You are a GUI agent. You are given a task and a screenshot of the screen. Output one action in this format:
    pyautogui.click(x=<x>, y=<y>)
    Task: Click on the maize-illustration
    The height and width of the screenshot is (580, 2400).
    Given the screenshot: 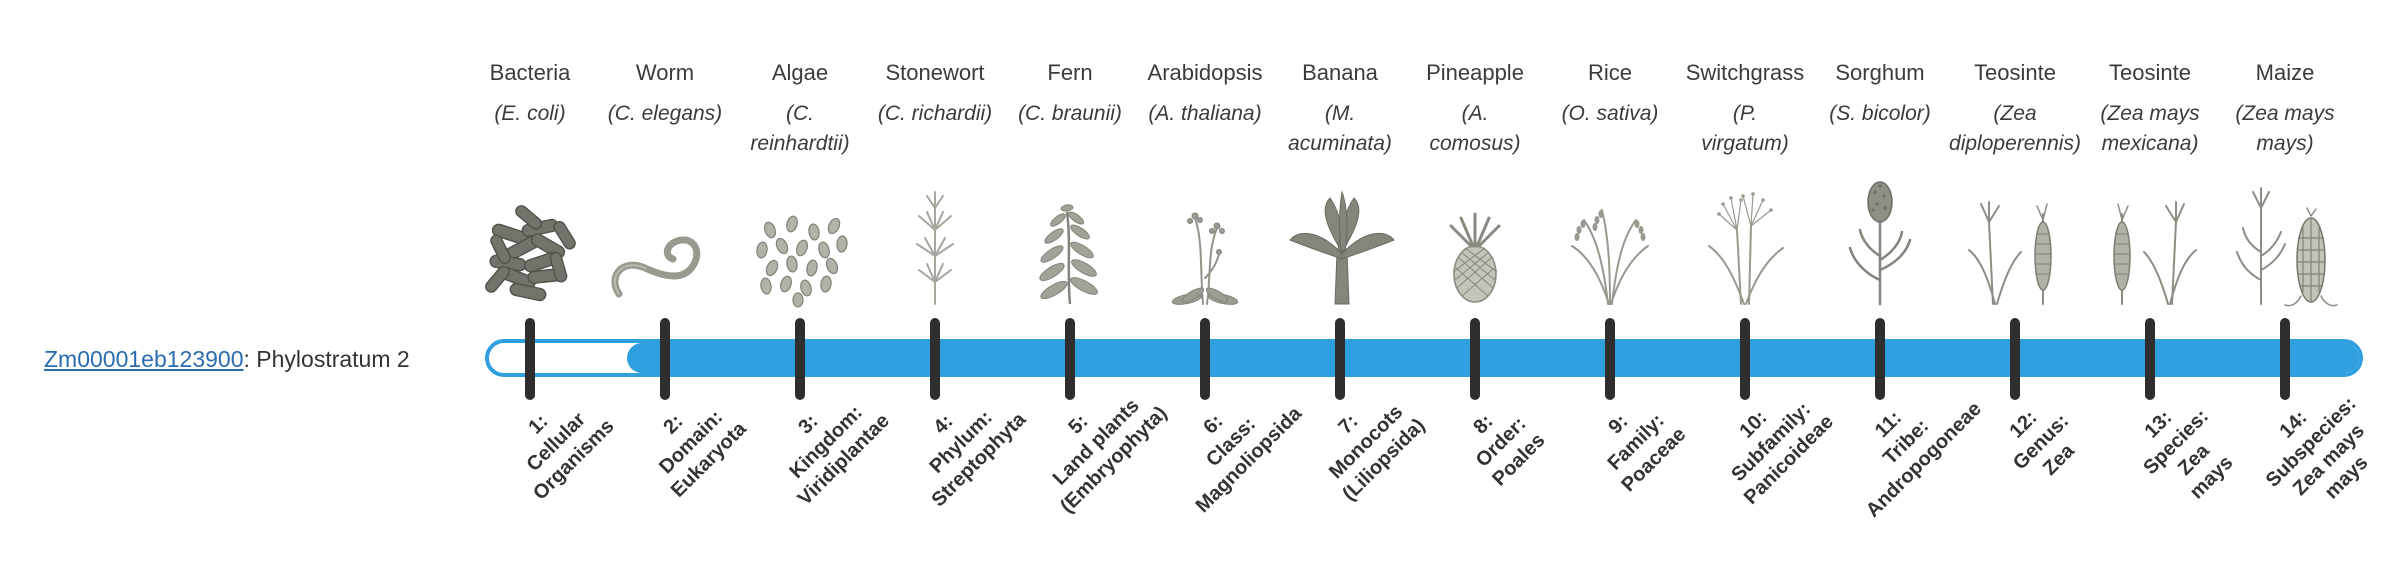 What is the action you would take?
    pyautogui.click(x=2285, y=233)
    